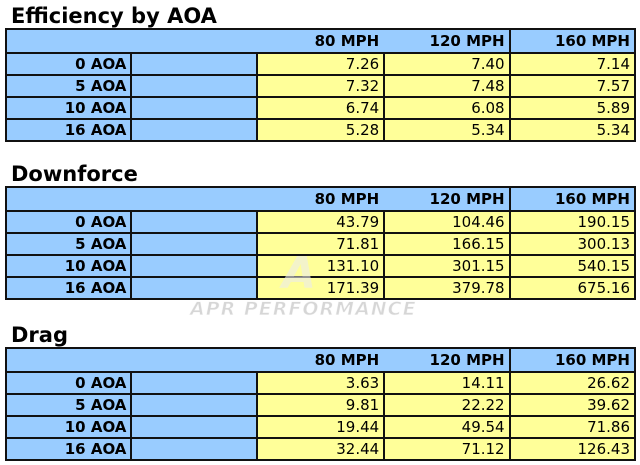 The height and width of the screenshot is (465, 640). Describe the element at coordinates (446, 244) in the screenshot. I see `value-cell: 166.15` at that location.